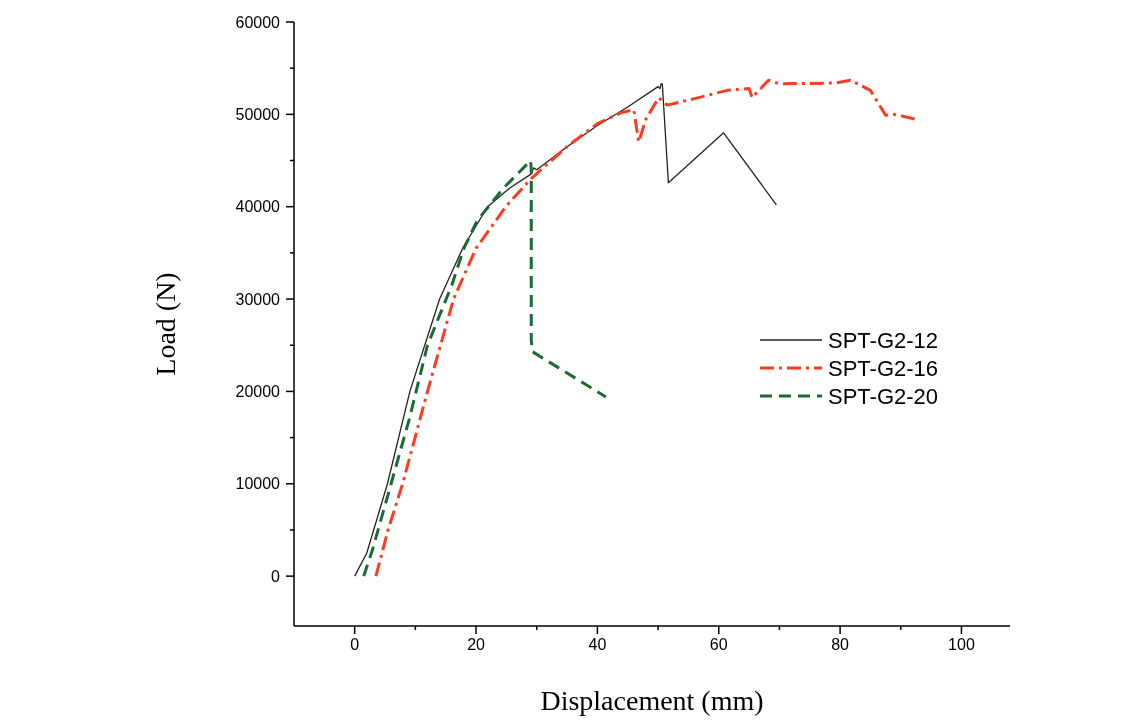 This screenshot has height=724, width=1143. What do you see at coordinates (258, 299) in the screenshot?
I see `y-tick-label: 30000` at bounding box center [258, 299].